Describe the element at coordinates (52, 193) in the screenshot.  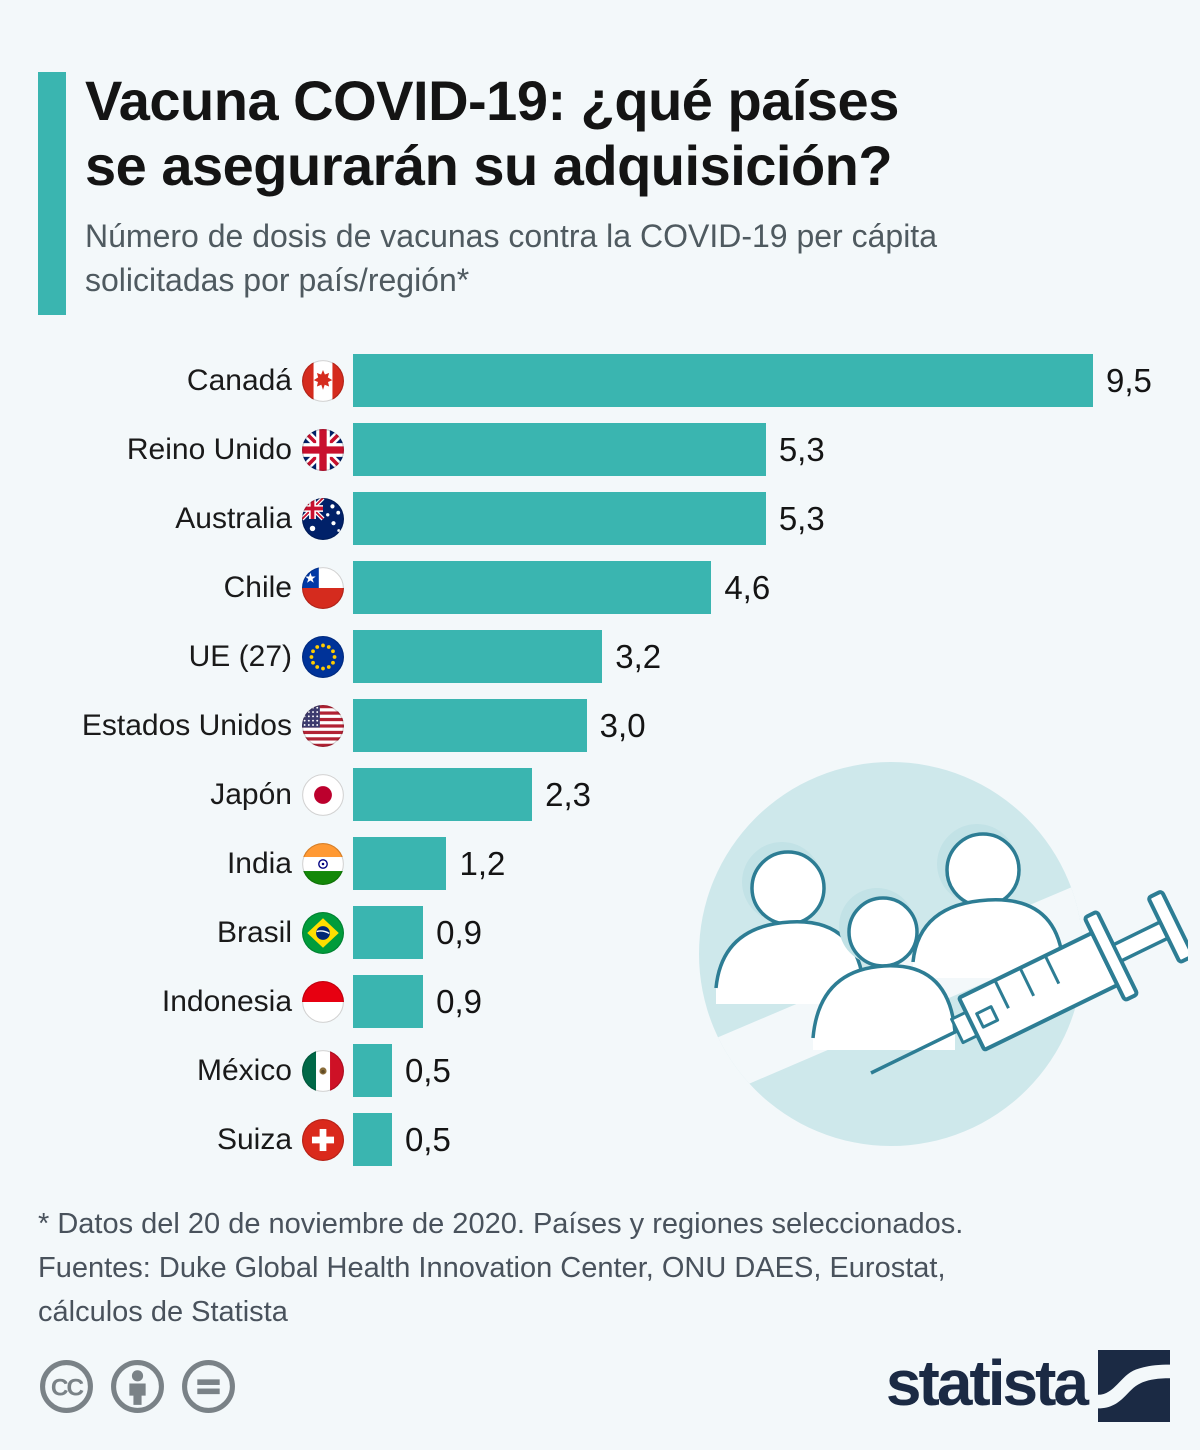
I see `title-accent-bar` at that location.